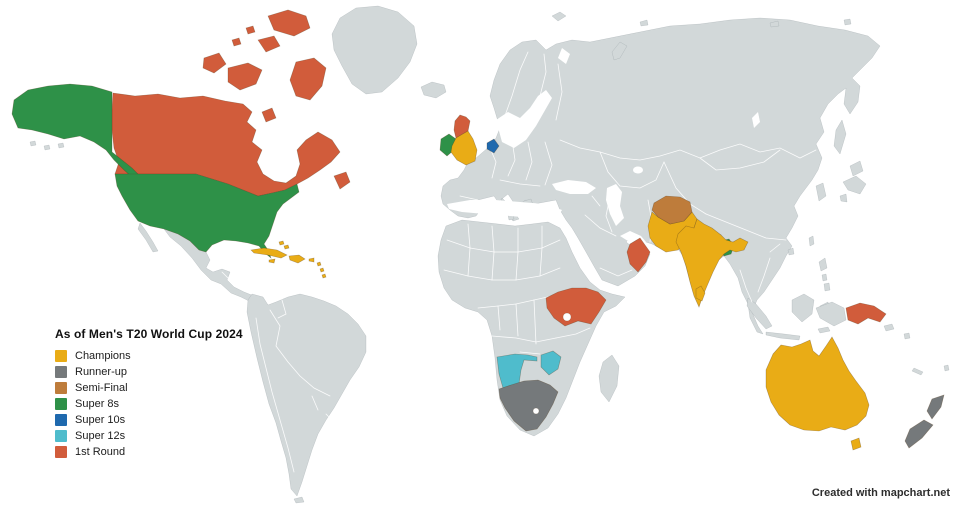 This screenshot has width=960, height=506. What do you see at coordinates (619, 51) in the screenshot?
I see `island-novaya-zemlya` at bounding box center [619, 51].